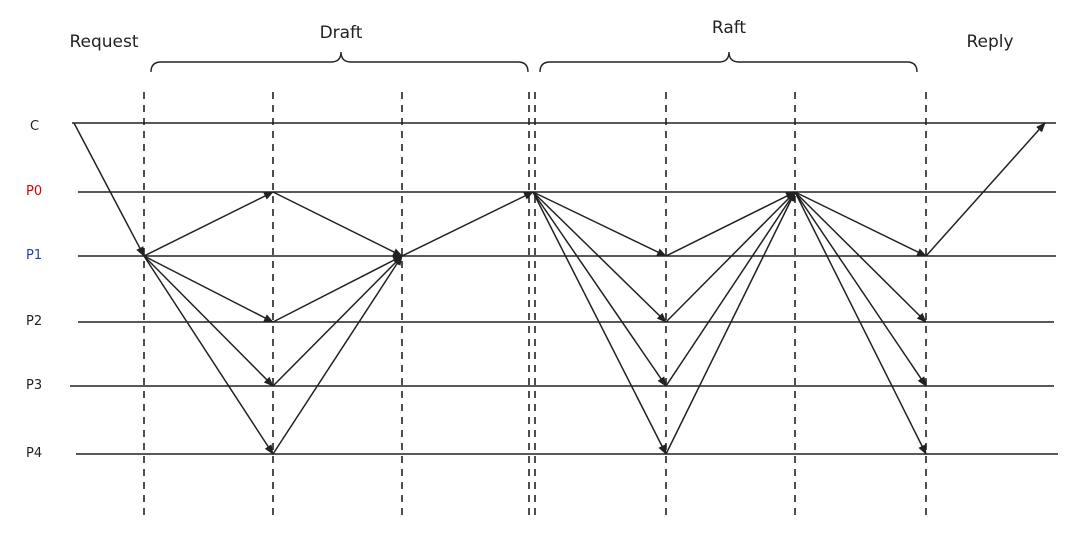  What do you see at coordinates (729, 28) in the screenshot?
I see `phase-label-raft: Raft` at bounding box center [729, 28].